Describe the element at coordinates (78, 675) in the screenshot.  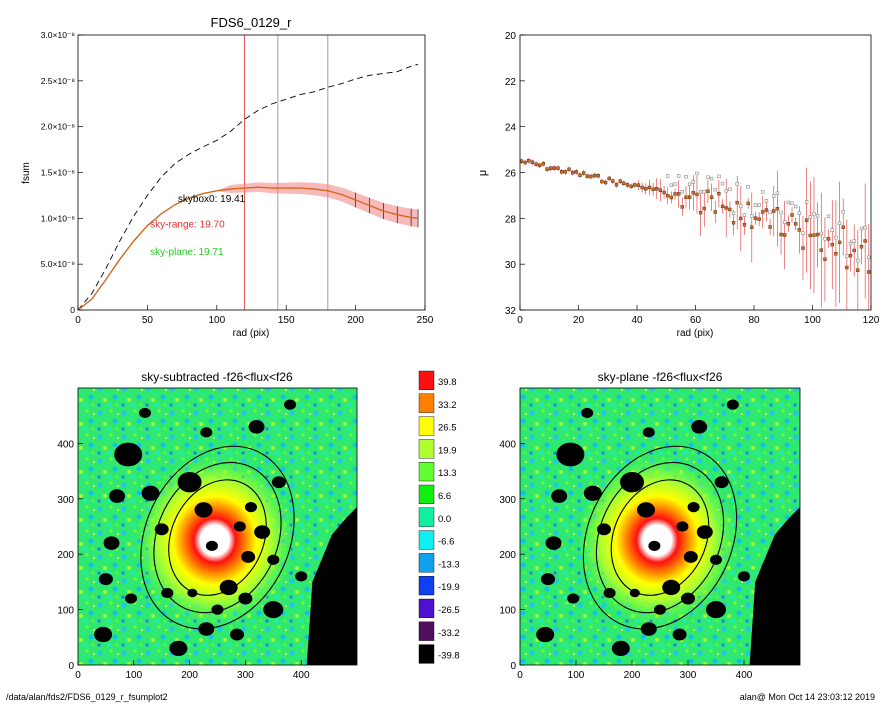
I see `sky-subtracted-x-tick-label-0: 0` at that location.